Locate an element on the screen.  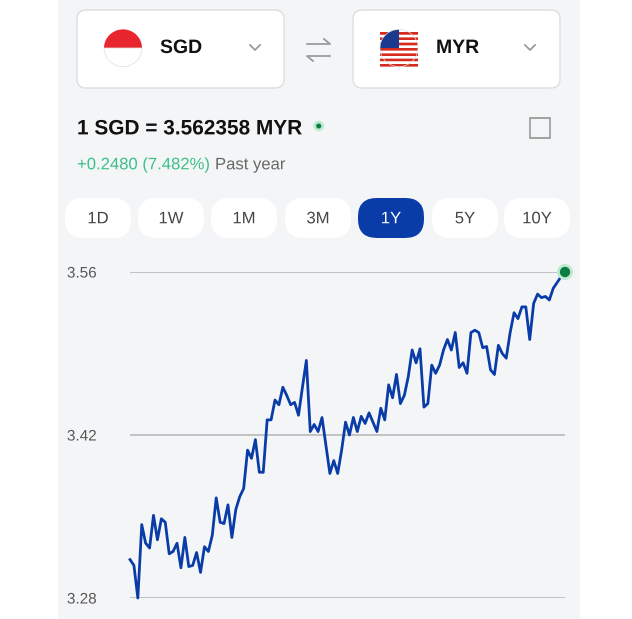
y-tick-label: 3.42 is located at coordinates (82, 435).